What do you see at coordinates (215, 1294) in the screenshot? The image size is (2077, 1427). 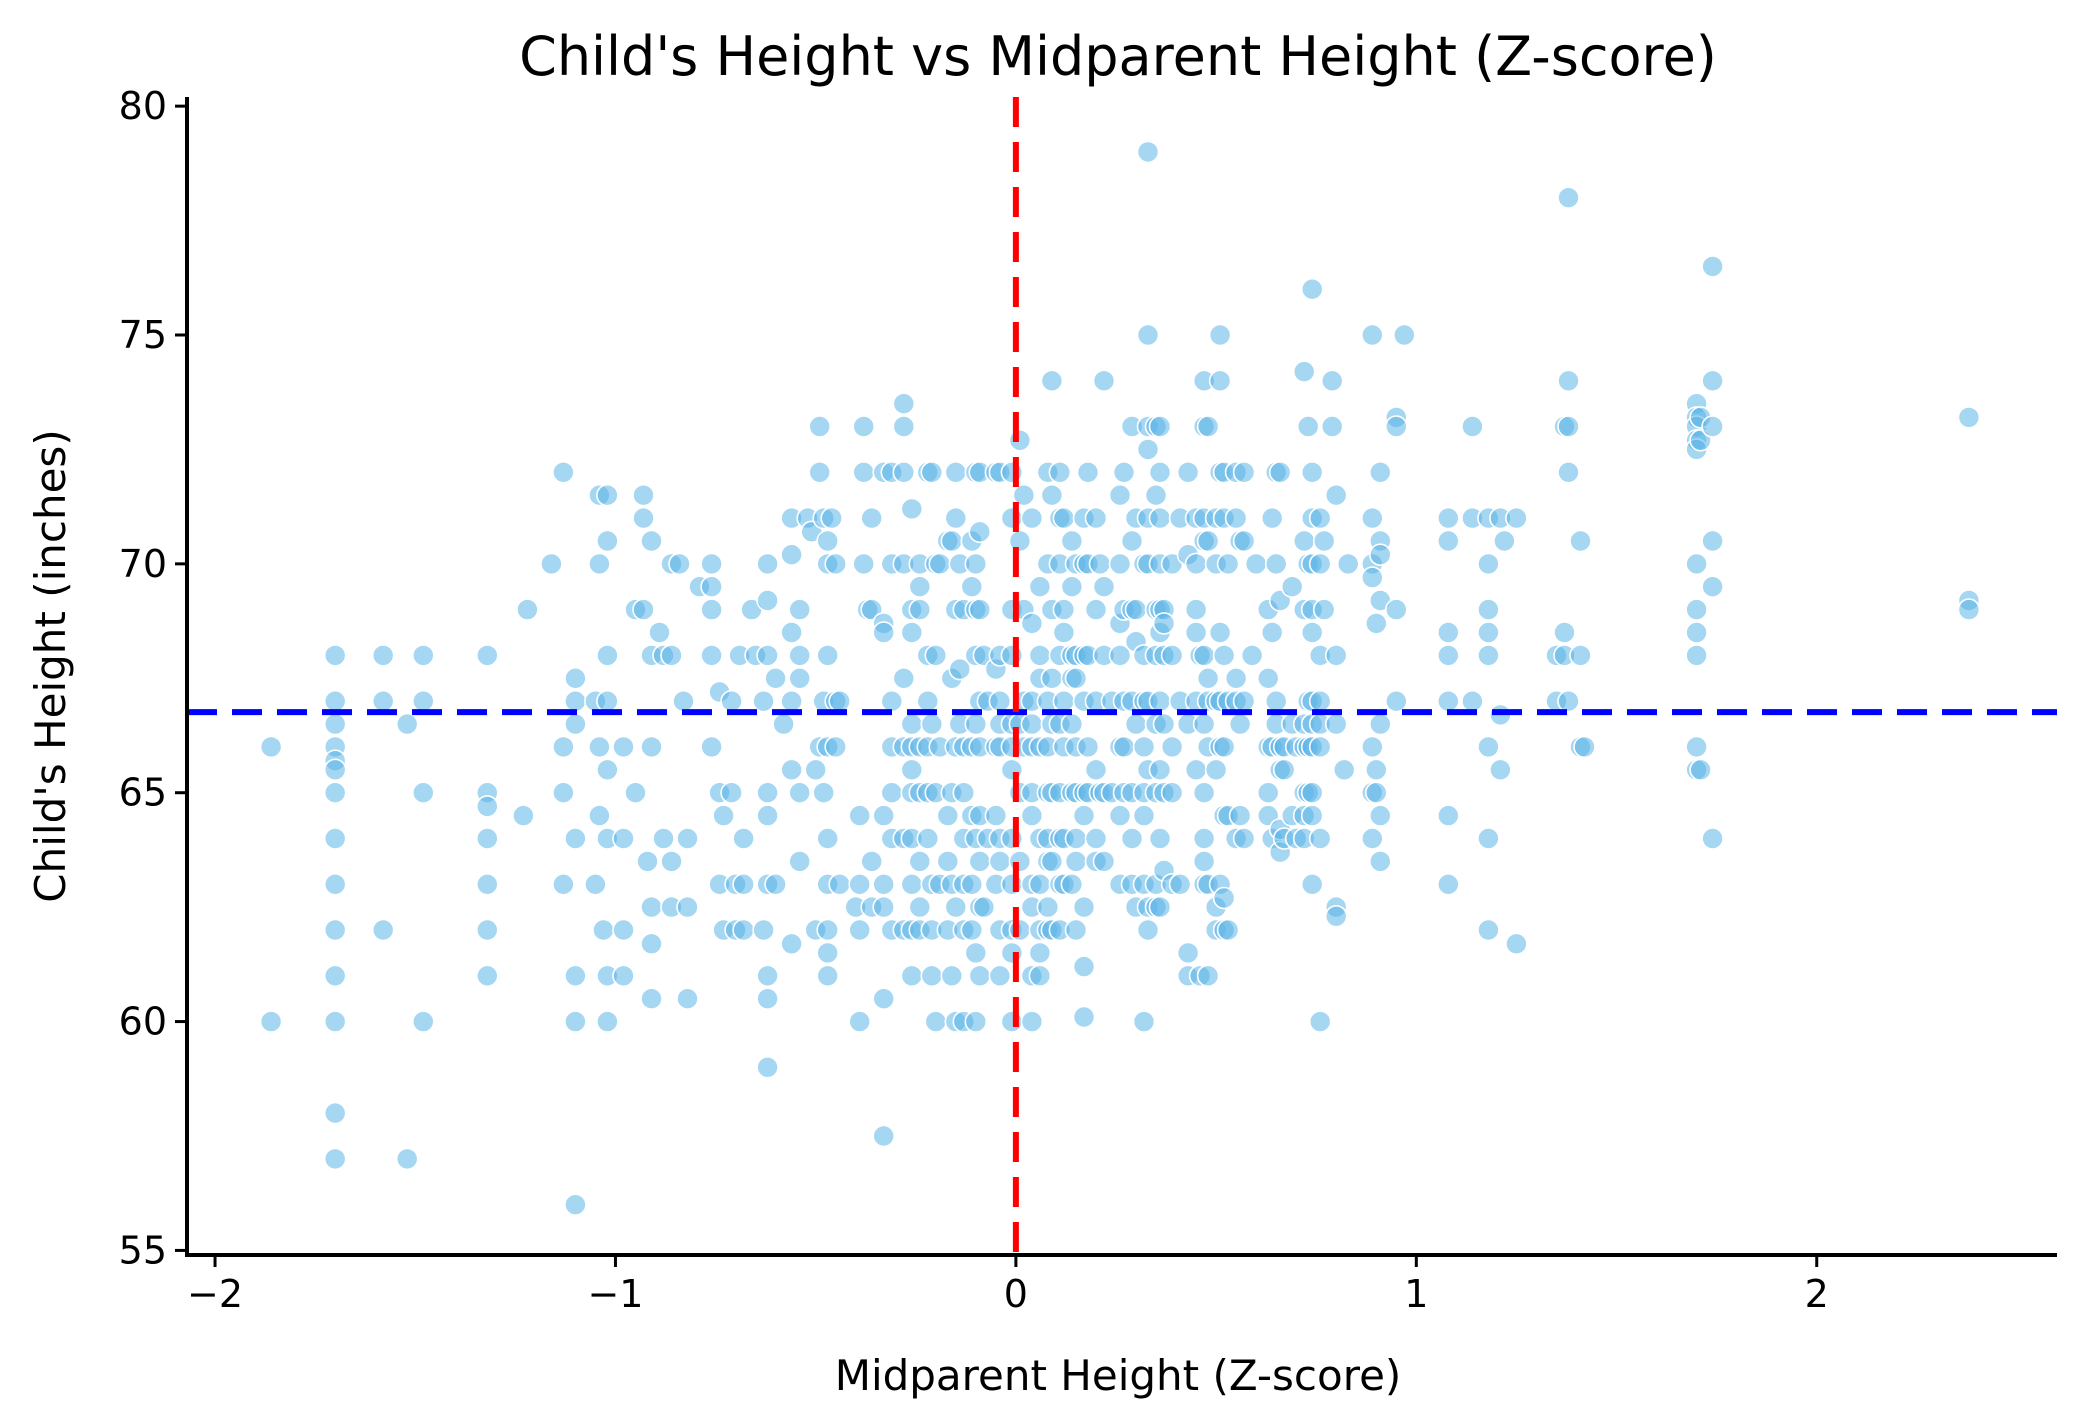 I see `x-tick-label: −2` at bounding box center [215, 1294].